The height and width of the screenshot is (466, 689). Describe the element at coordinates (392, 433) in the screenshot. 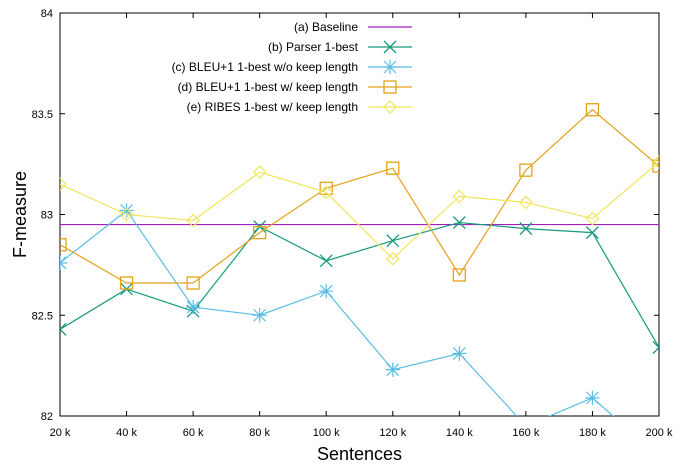

I see `x-tick-label: 120 k` at that location.